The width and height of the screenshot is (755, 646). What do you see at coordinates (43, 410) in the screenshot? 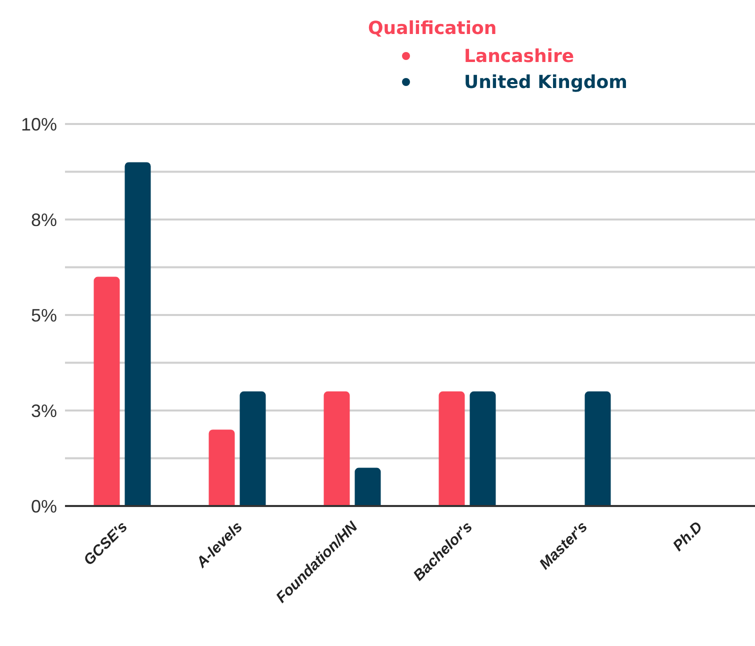
I see `y-tick-label: 3%` at bounding box center [43, 410].